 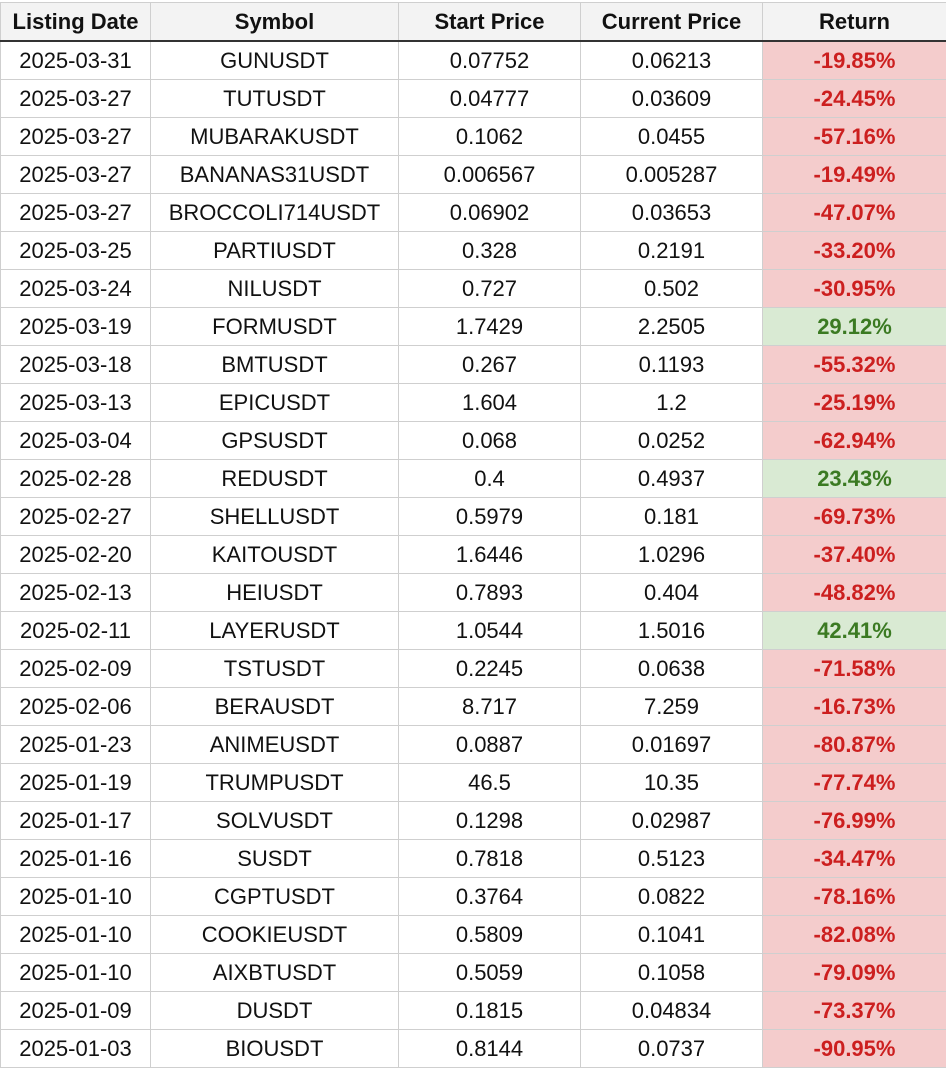 What do you see at coordinates (671, 706) in the screenshot?
I see `table-cell: 7.259` at bounding box center [671, 706].